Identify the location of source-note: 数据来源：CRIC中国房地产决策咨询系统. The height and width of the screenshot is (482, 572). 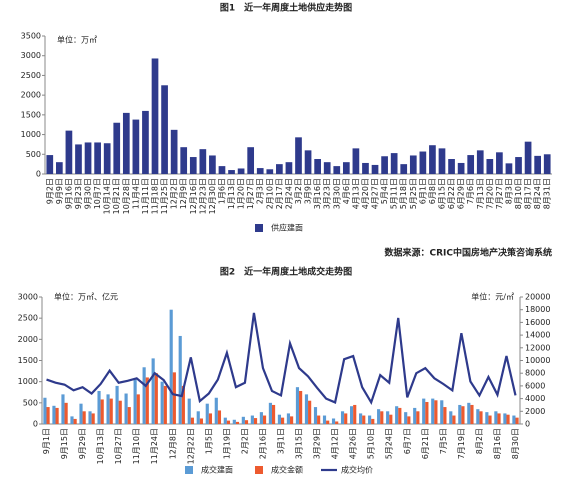
(469, 253).